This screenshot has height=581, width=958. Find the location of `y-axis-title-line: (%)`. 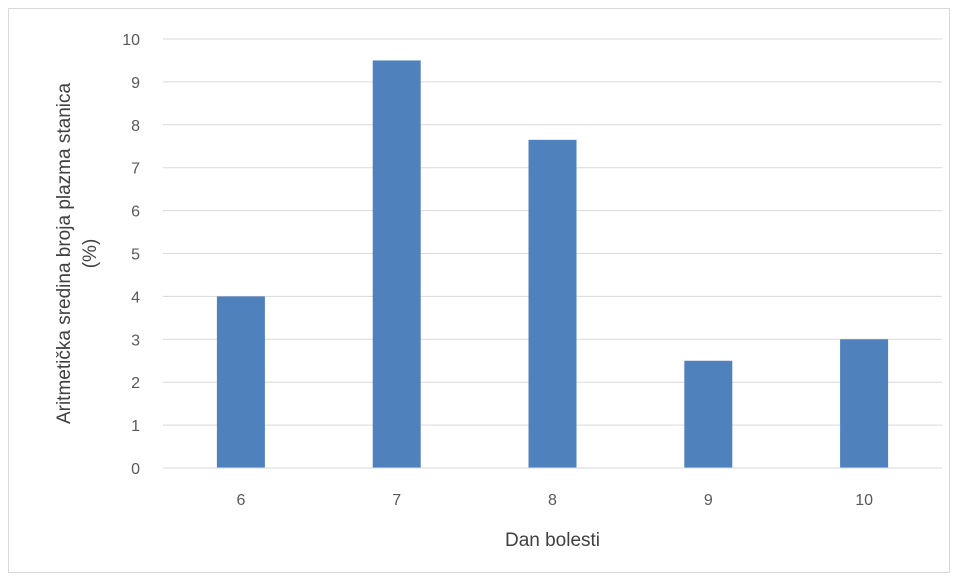

y-axis-title-line: (%) is located at coordinates (90, 254).